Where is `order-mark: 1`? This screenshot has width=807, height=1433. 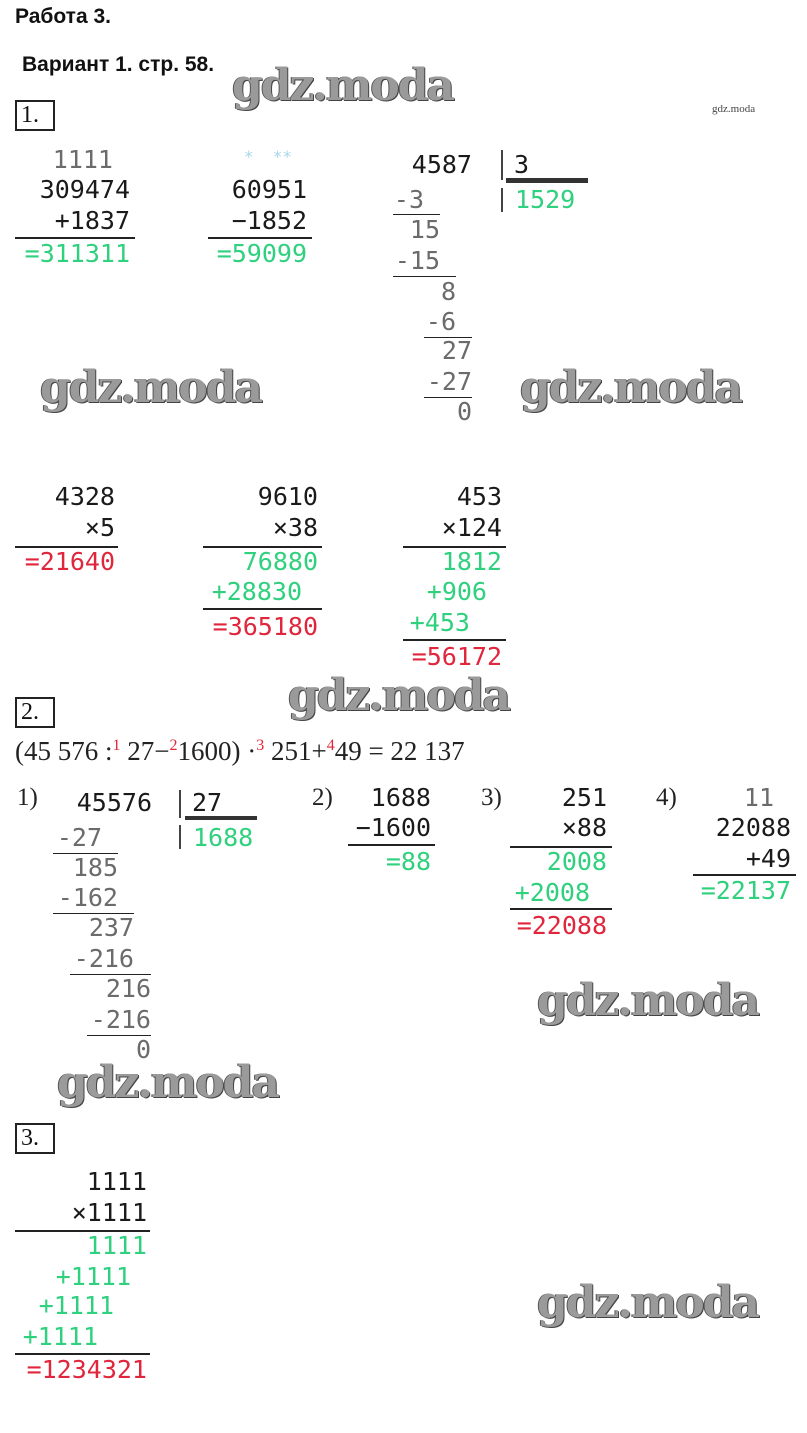
order-mark: 1 is located at coordinates (116, 745).